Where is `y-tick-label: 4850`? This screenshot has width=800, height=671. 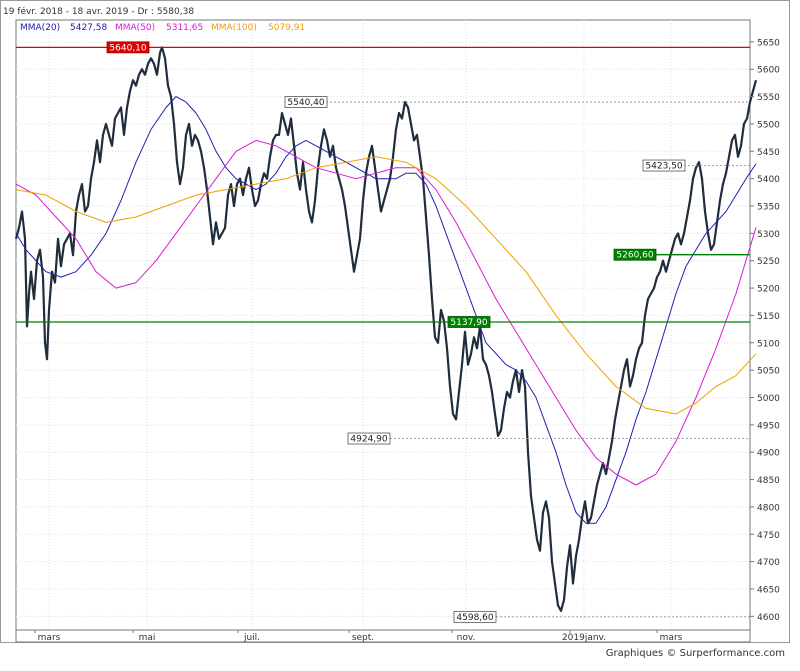
y-tick-label: 4850 is located at coordinates (768, 481).